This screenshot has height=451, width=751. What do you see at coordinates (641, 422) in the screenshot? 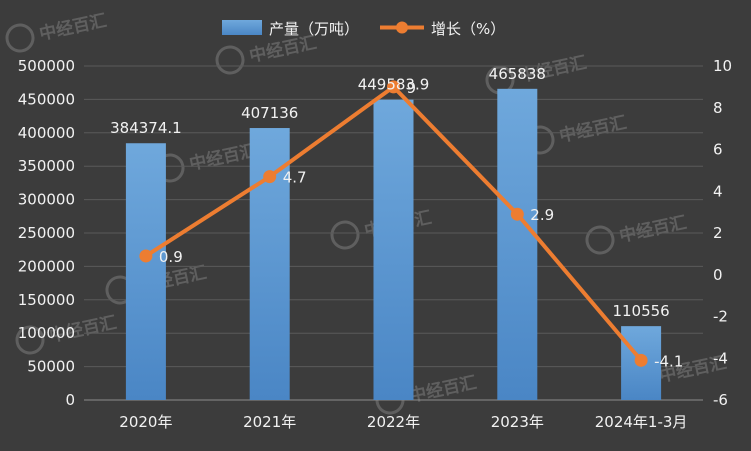
I see `x-tick-label: 2024年1-3月` at bounding box center [641, 422].